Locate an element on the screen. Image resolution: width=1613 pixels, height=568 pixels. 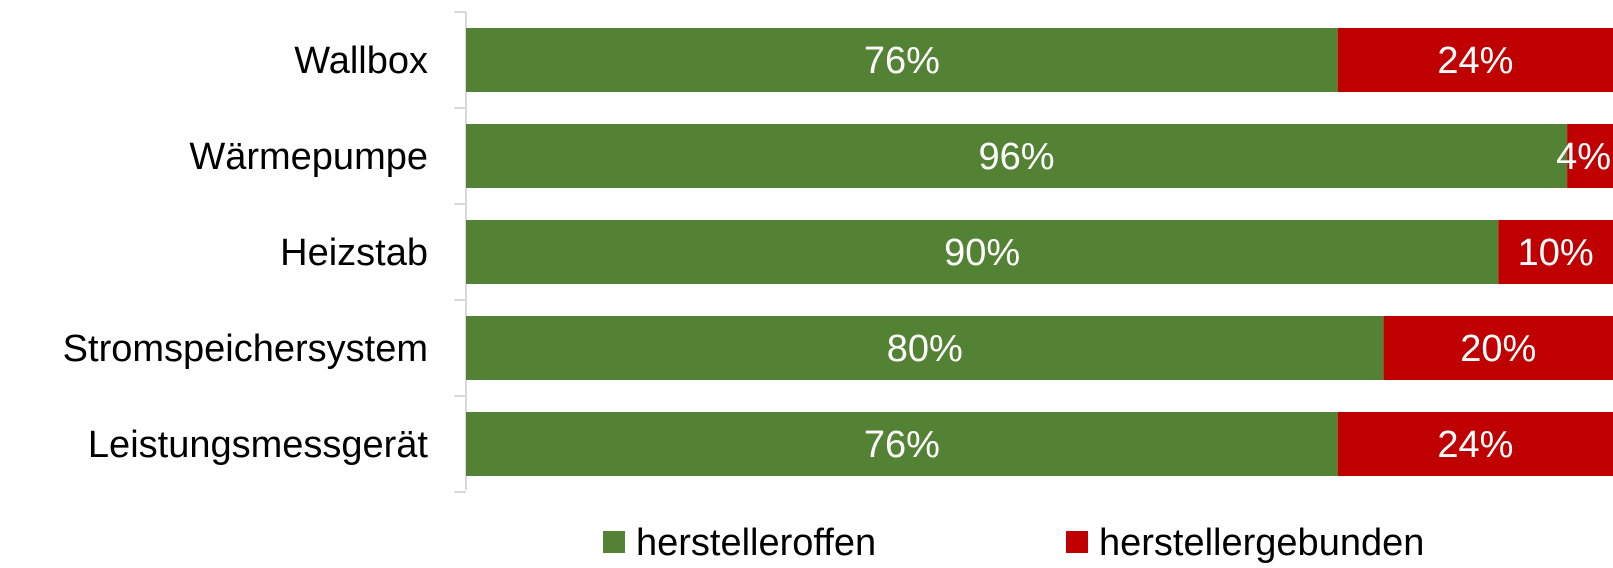
bar-herstelleroffen-stromspeichersystem is located at coordinates (925, 348).